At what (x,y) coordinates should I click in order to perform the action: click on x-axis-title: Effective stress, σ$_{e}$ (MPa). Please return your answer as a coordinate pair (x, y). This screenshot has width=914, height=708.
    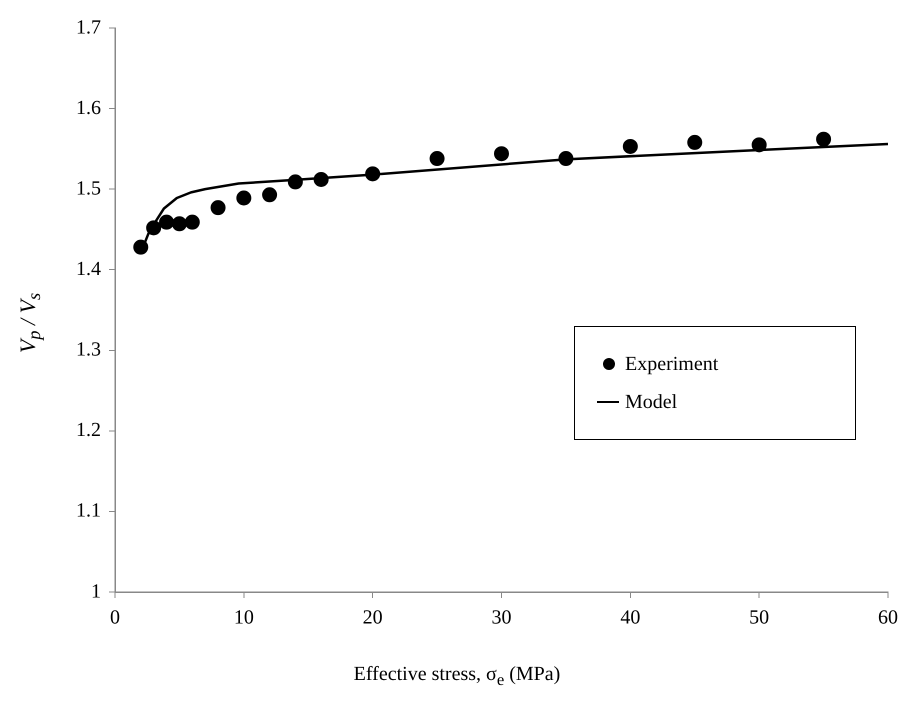
    Looking at the image, I should click on (457, 676).